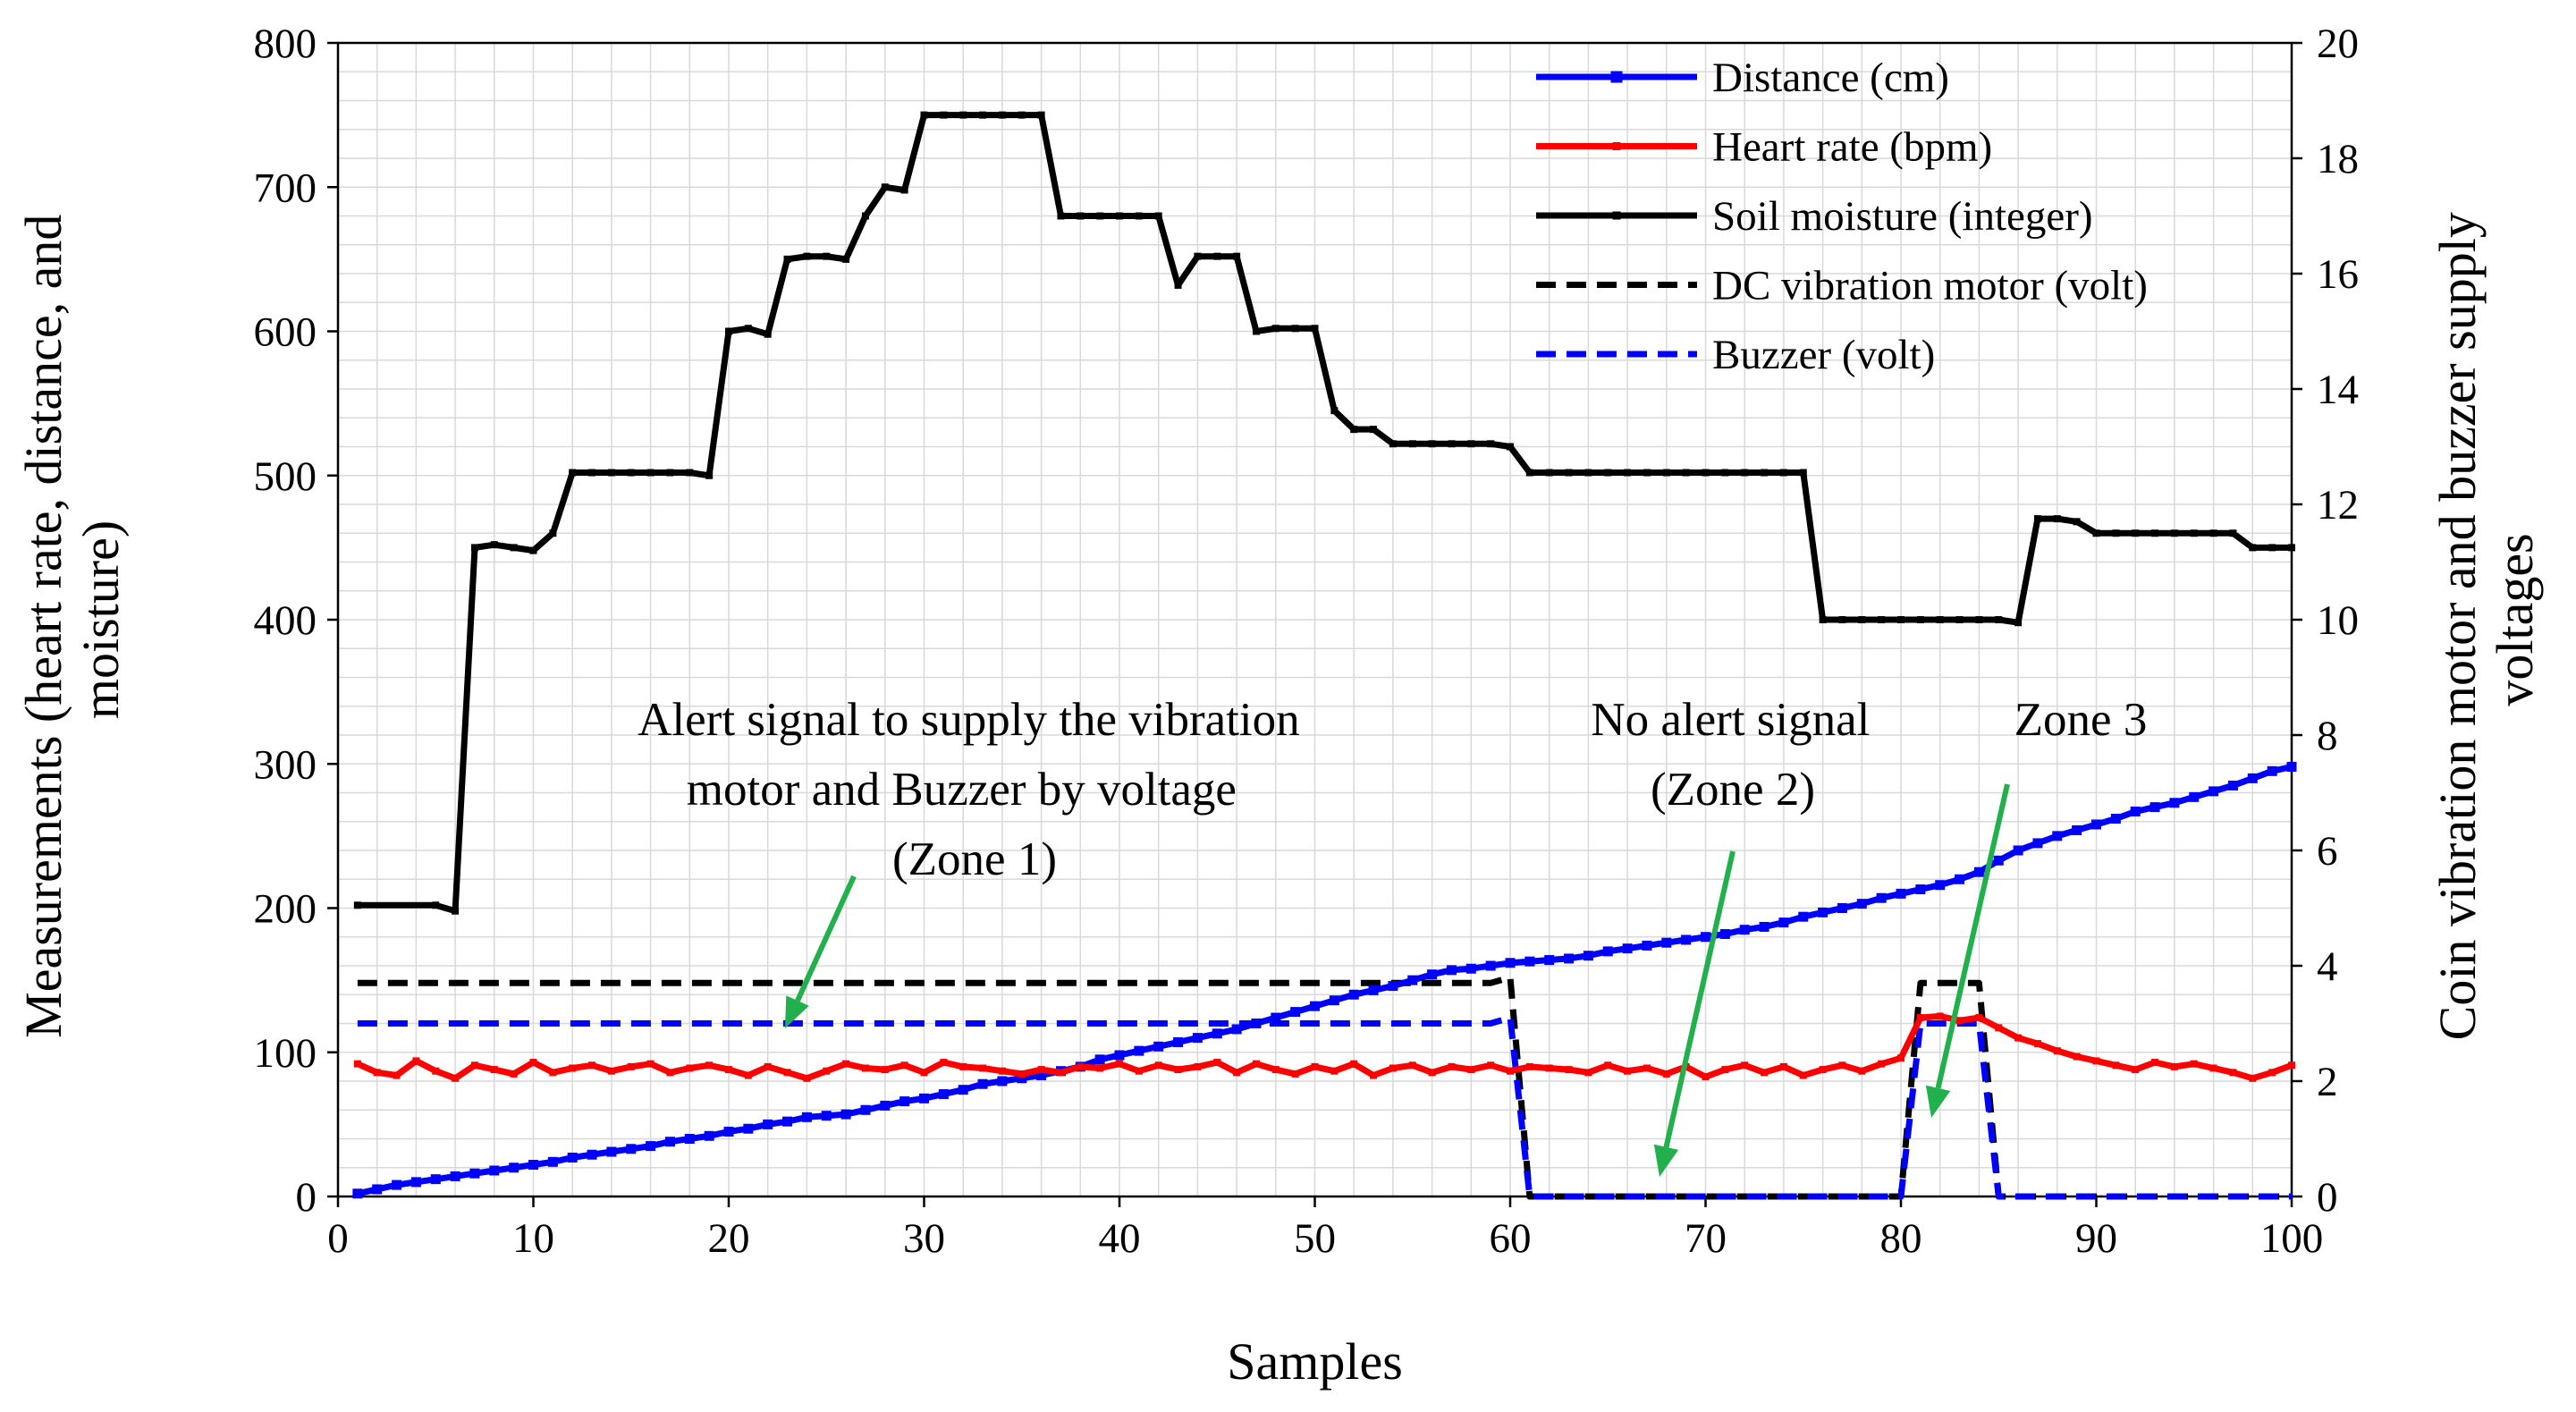  What do you see at coordinates (974, 859) in the screenshot?
I see `zone-1-line-3: (Zone 1)` at bounding box center [974, 859].